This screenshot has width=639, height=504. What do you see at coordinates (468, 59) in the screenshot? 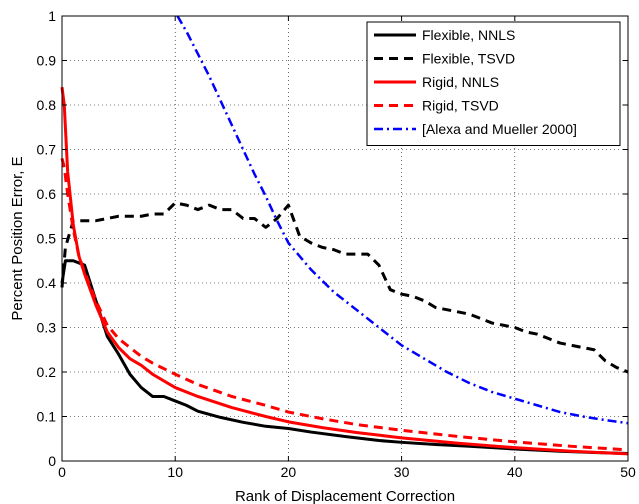
I see `legend-label-2: Flexible, TSVD` at bounding box center [468, 59].